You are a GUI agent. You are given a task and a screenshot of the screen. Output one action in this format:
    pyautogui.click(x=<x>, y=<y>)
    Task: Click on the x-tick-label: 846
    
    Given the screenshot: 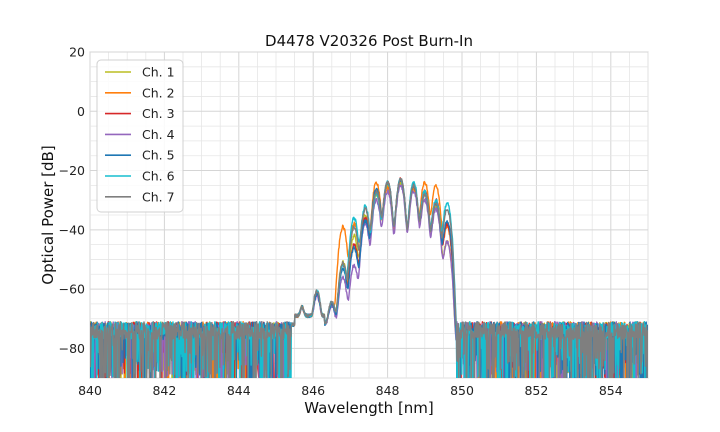 What is the action you would take?
    pyautogui.click(x=313, y=390)
    